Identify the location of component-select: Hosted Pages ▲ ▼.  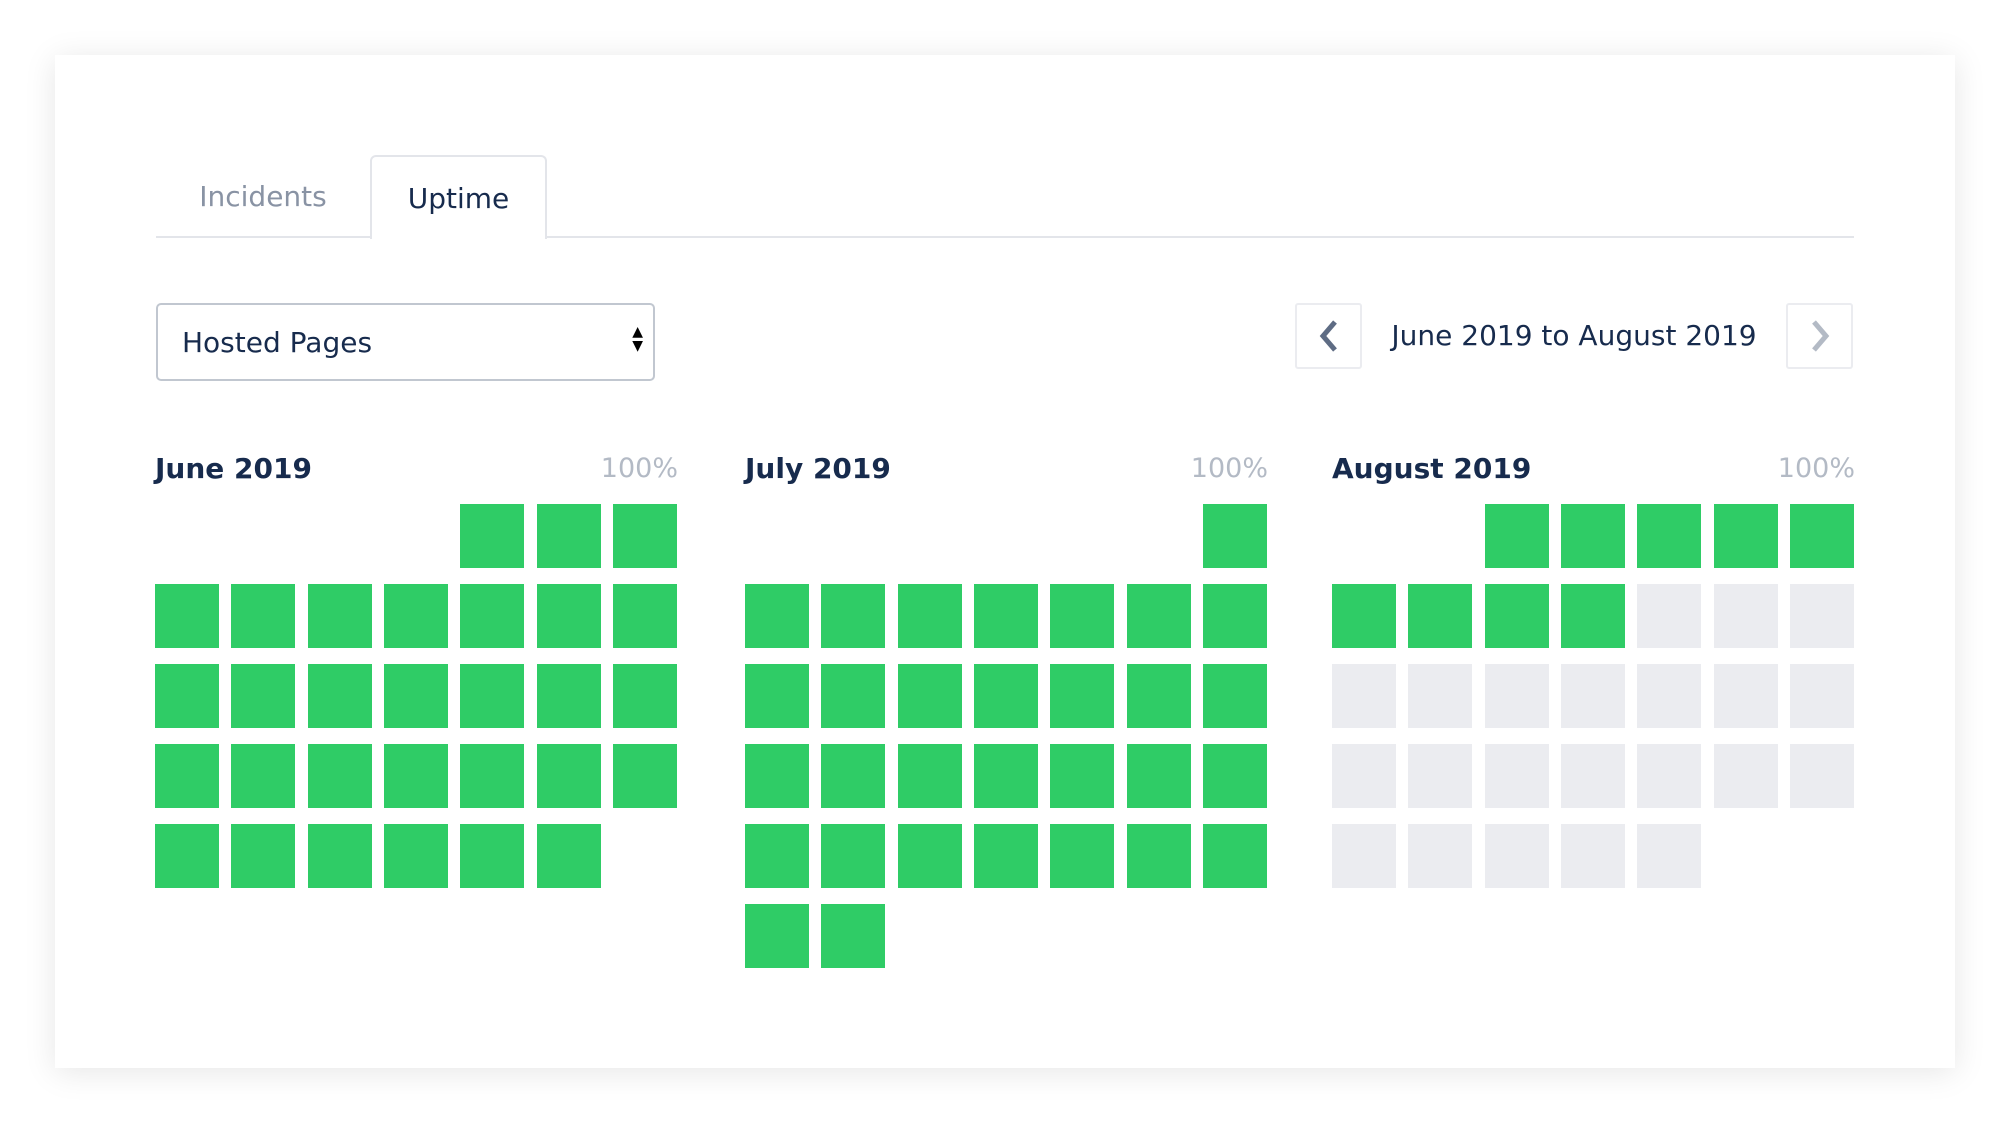
(405, 342).